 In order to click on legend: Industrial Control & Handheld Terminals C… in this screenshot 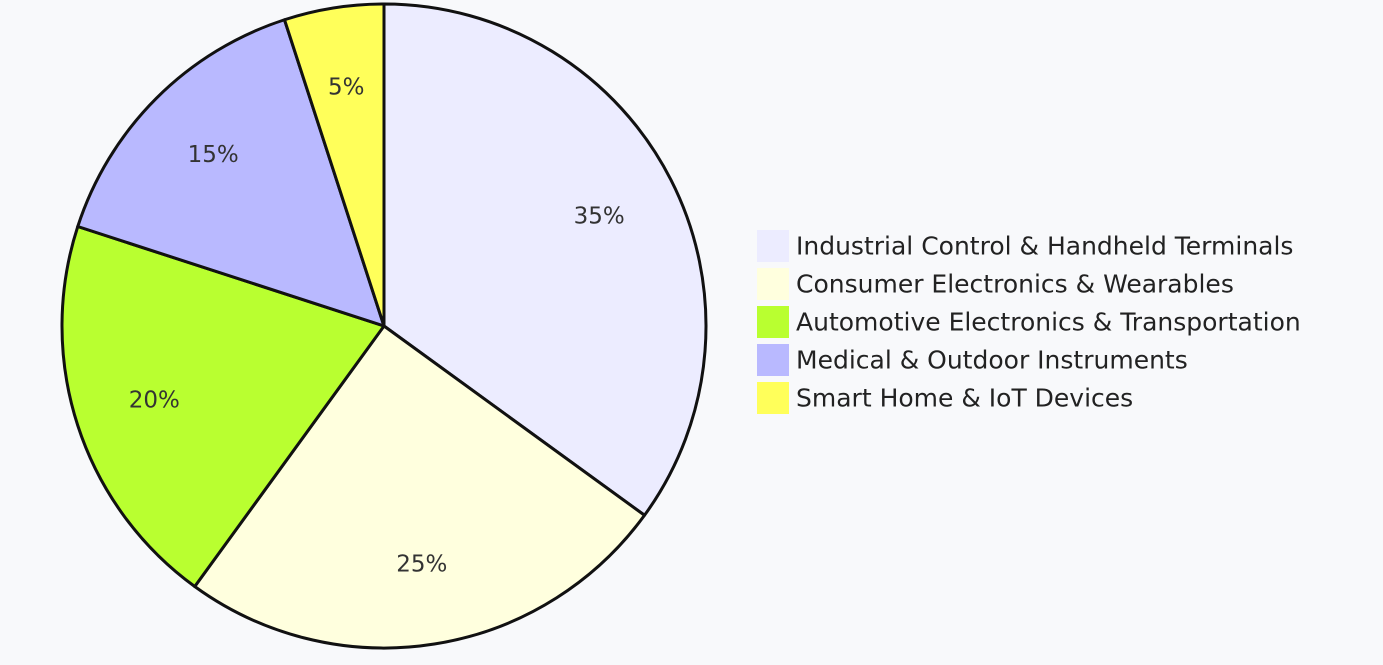, I will do `click(1029, 322)`.